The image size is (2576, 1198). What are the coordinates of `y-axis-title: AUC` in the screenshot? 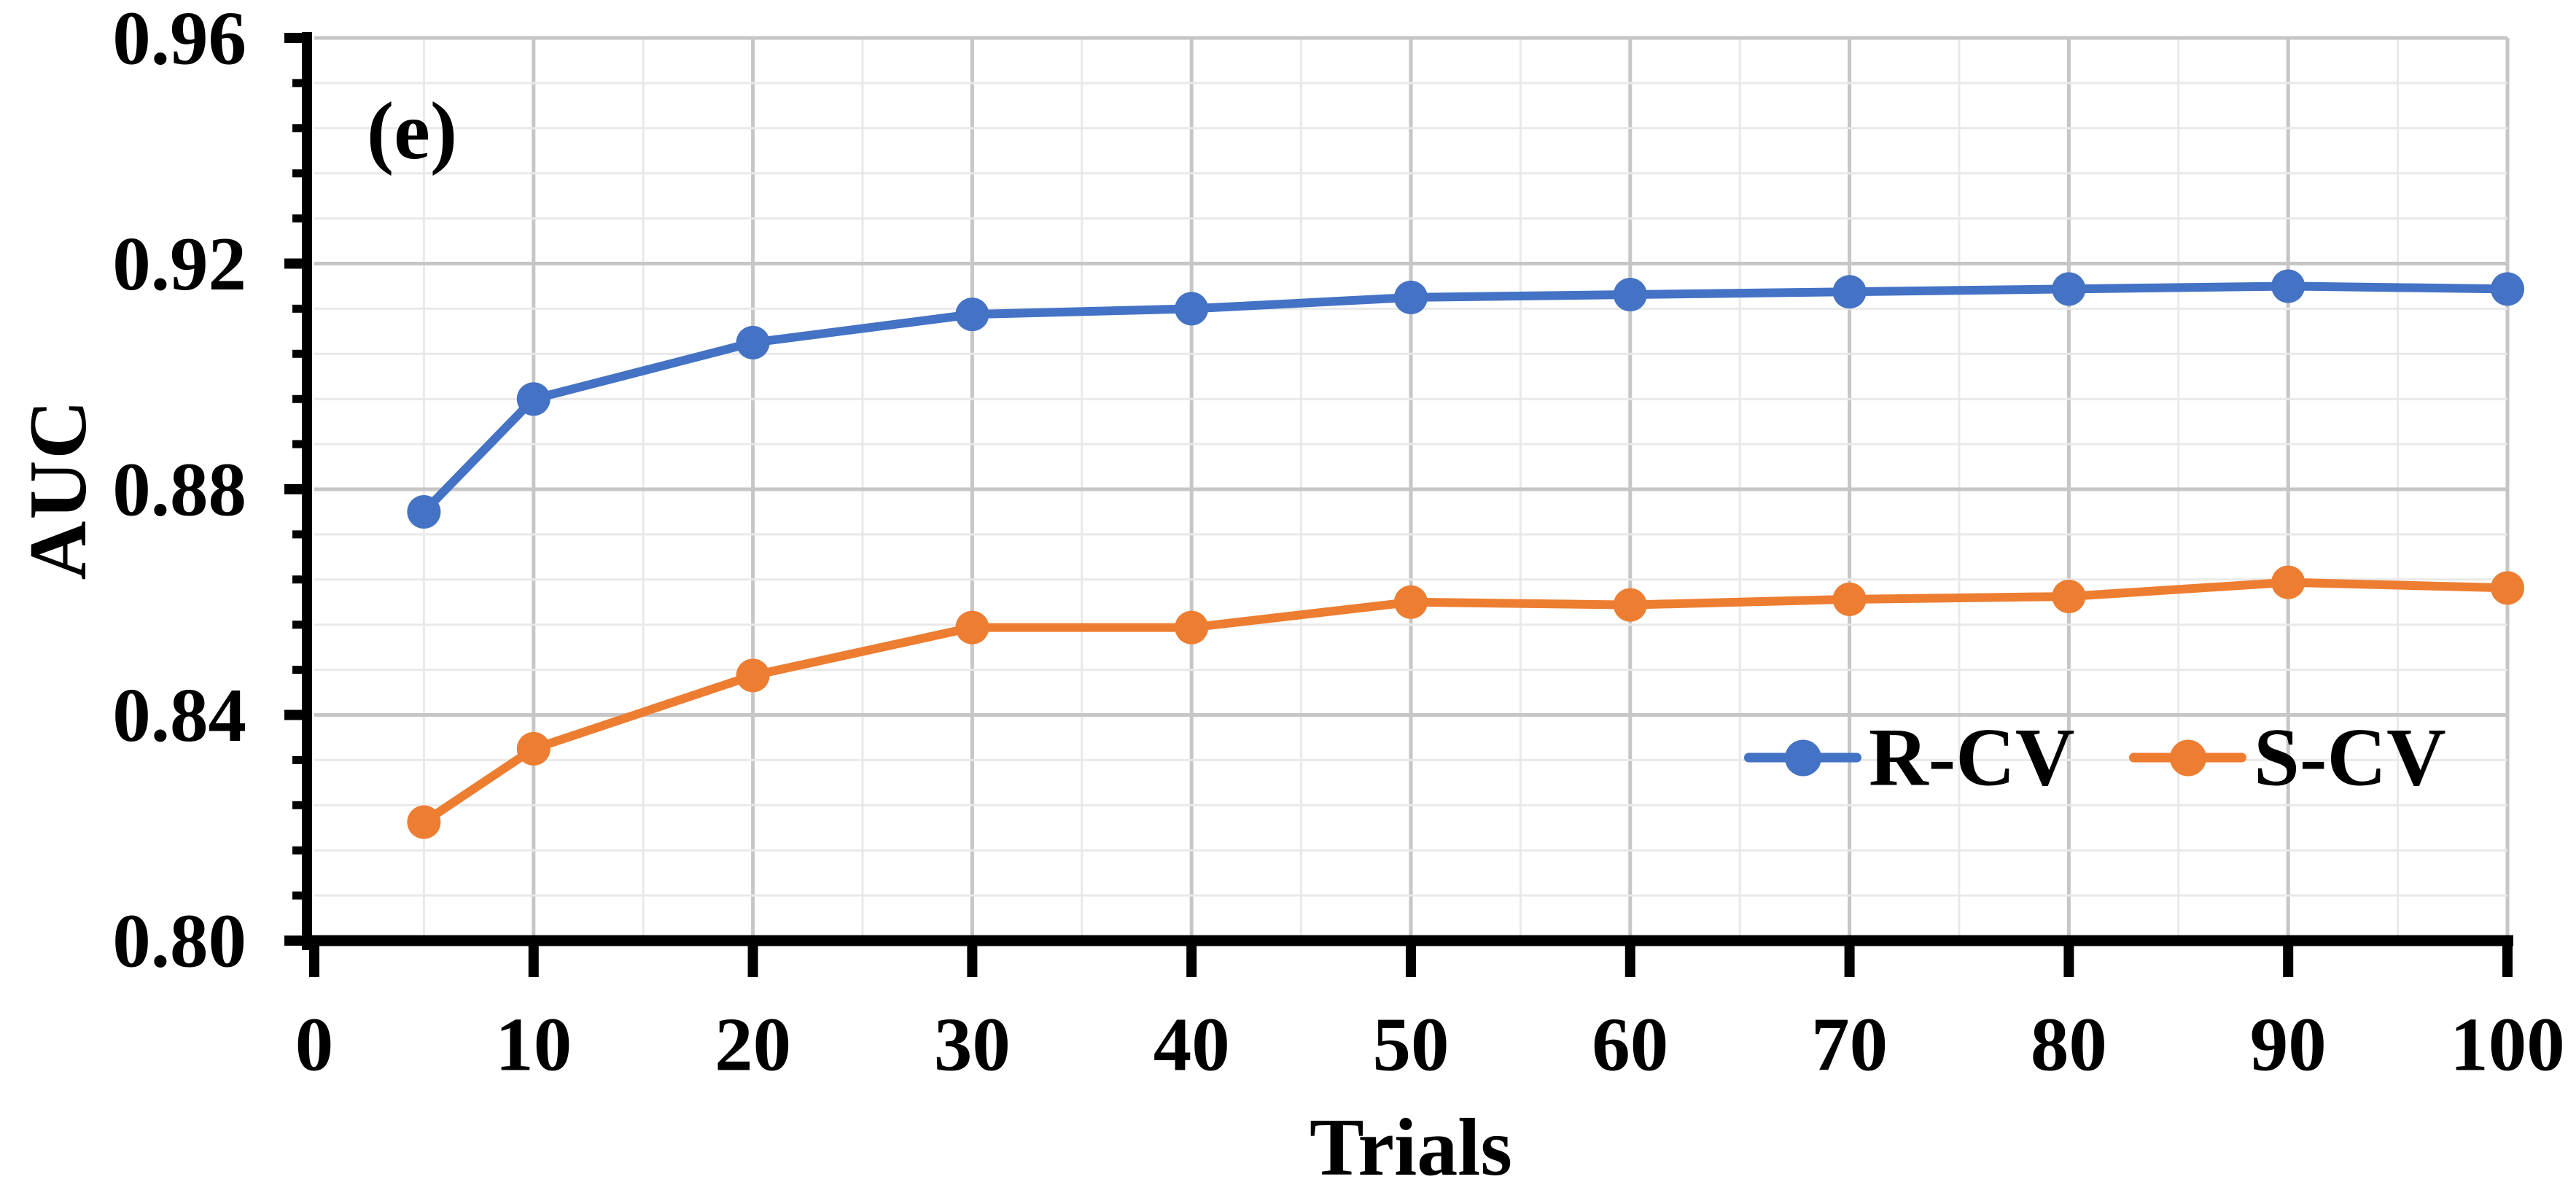 It's located at (58, 489).